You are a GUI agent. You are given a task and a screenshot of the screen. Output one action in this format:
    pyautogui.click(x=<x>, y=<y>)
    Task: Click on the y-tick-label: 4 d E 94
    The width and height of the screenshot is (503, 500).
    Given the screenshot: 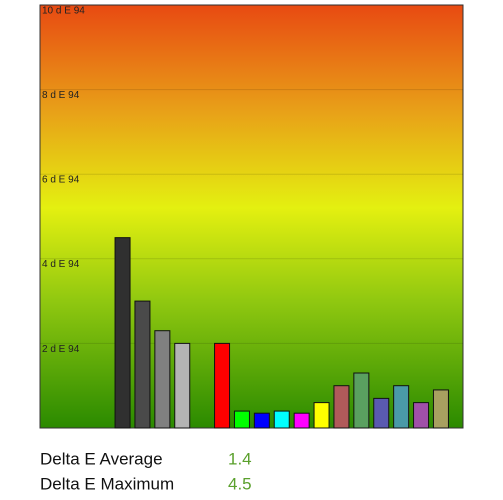 What is the action you would take?
    pyautogui.click(x=61, y=264)
    